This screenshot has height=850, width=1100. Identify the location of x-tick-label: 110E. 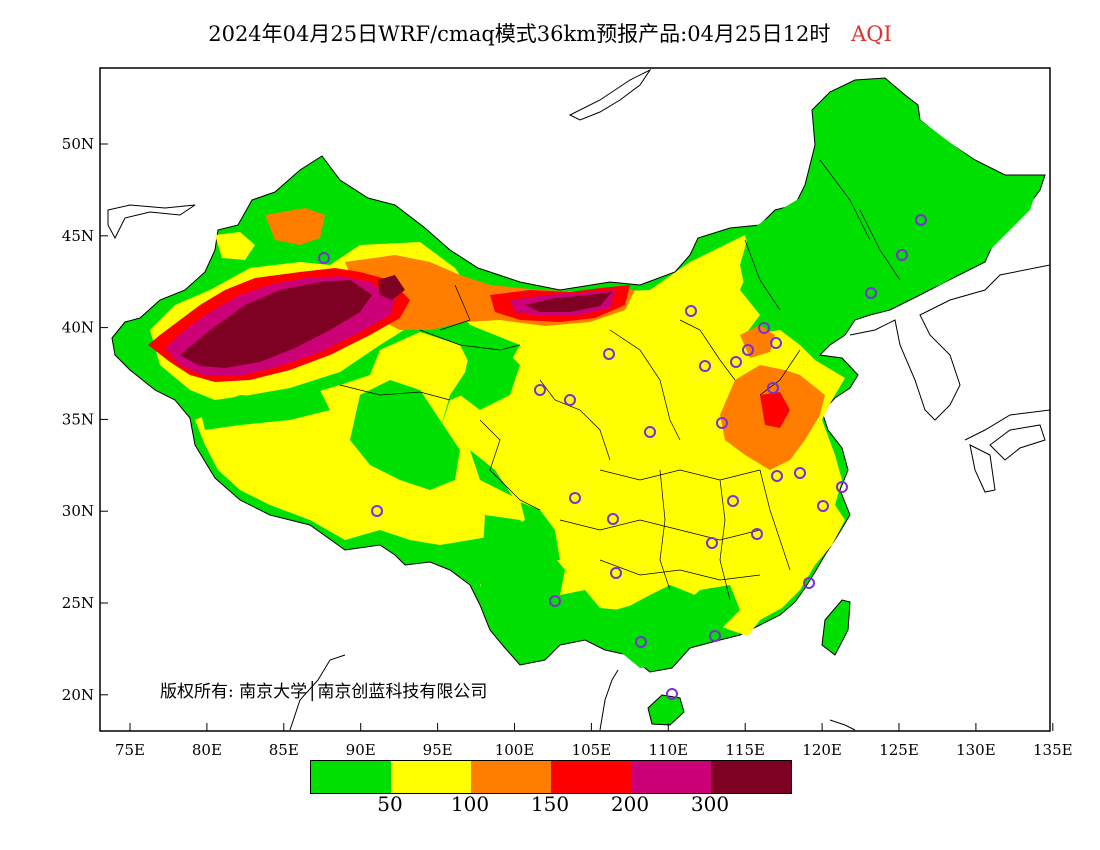
(669, 750).